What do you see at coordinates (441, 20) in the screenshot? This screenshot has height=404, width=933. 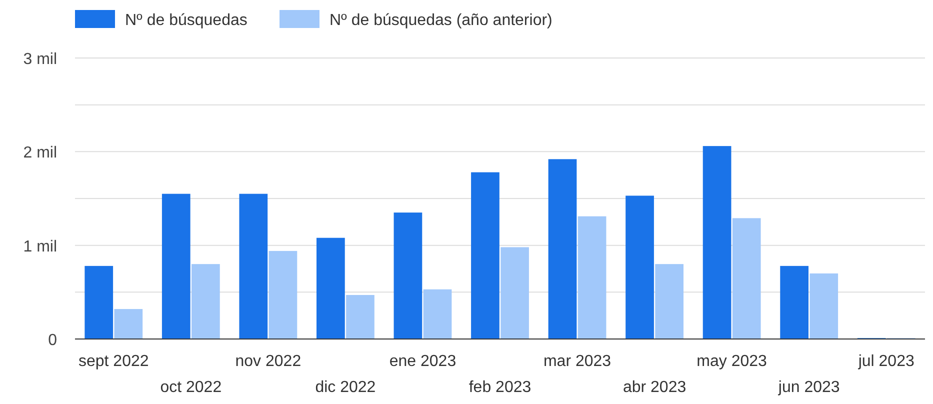 I see `legend-label: Nº de búsquedas (año anterior)` at bounding box center [441, 20].